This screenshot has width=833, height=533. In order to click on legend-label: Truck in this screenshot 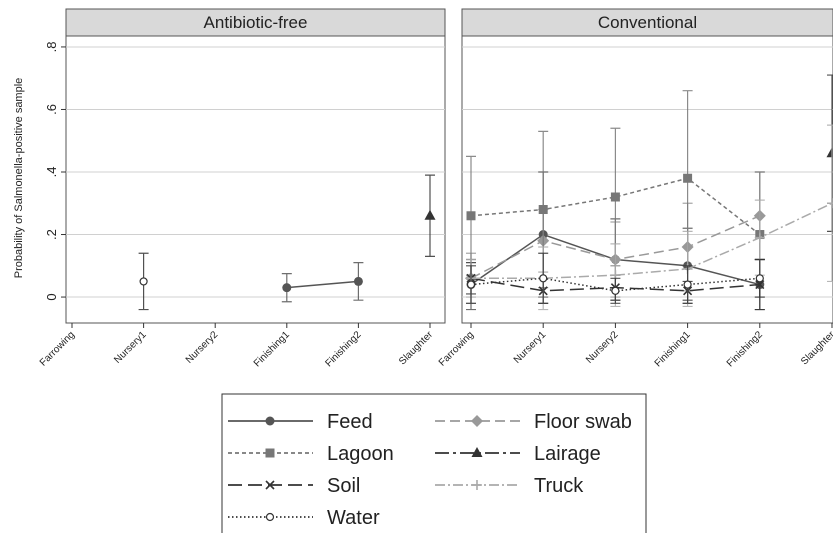, I will do `click(559, 486)`.